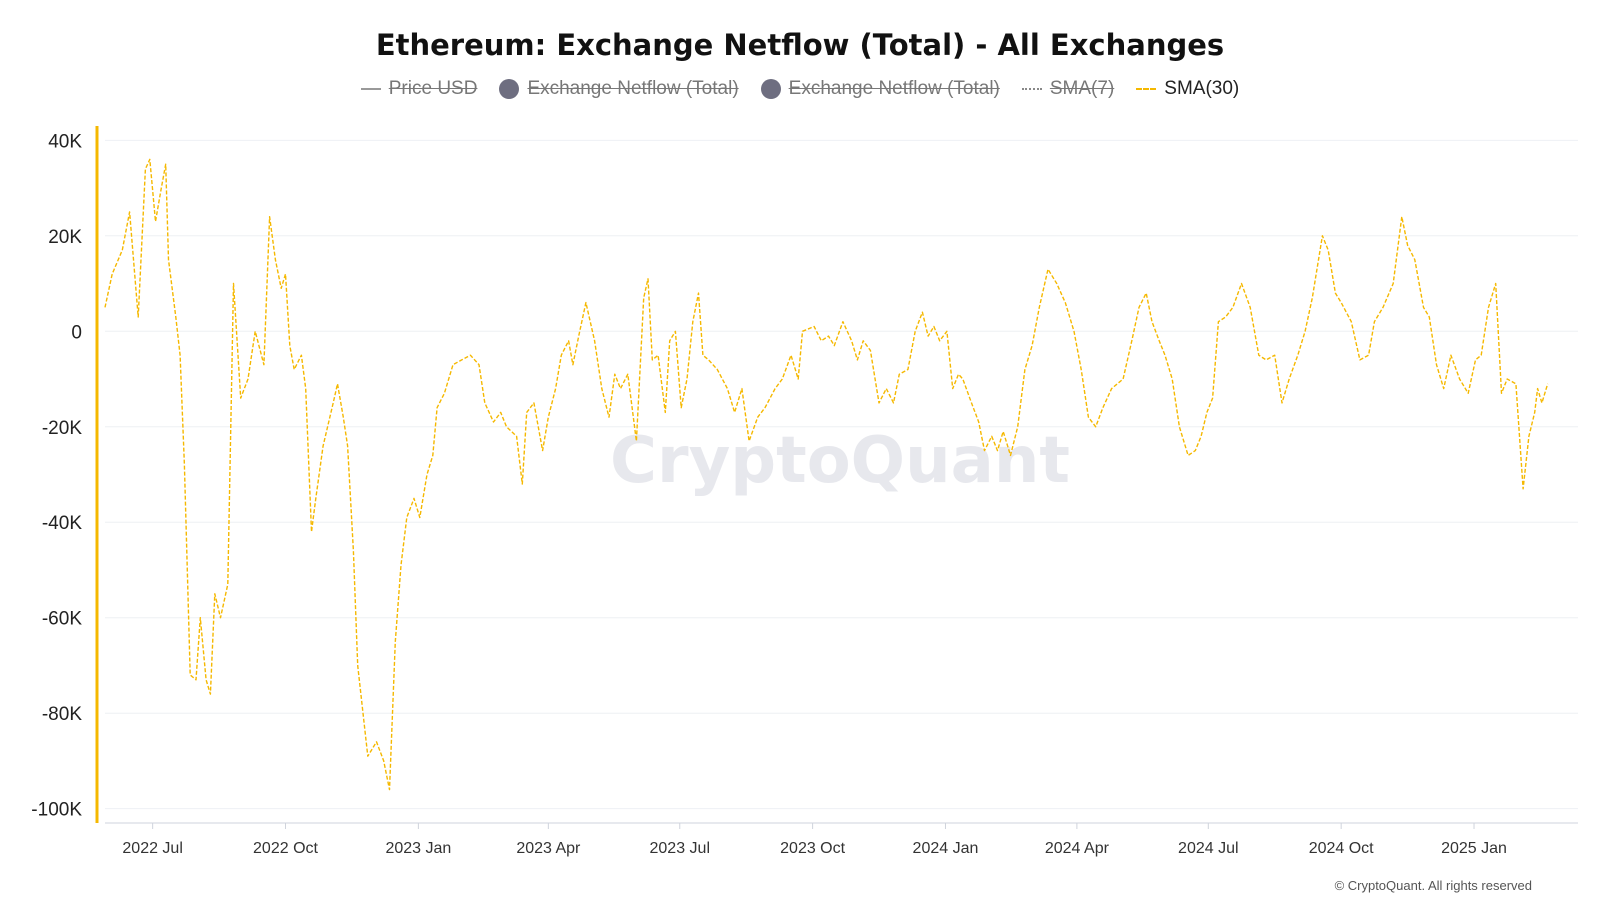  What do you see at coordinates (62, 714) in the screenshot?
I see `y-tick-label: -80K` at bounding box center [62, 714].